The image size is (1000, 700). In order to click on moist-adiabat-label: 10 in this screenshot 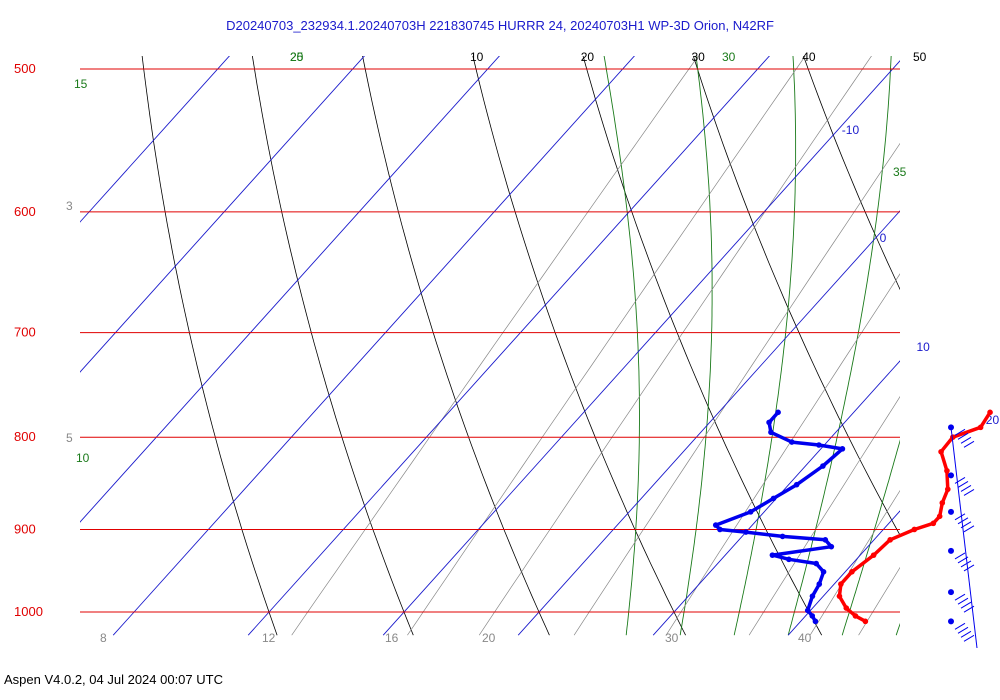, I will do `click(83, 458)`.